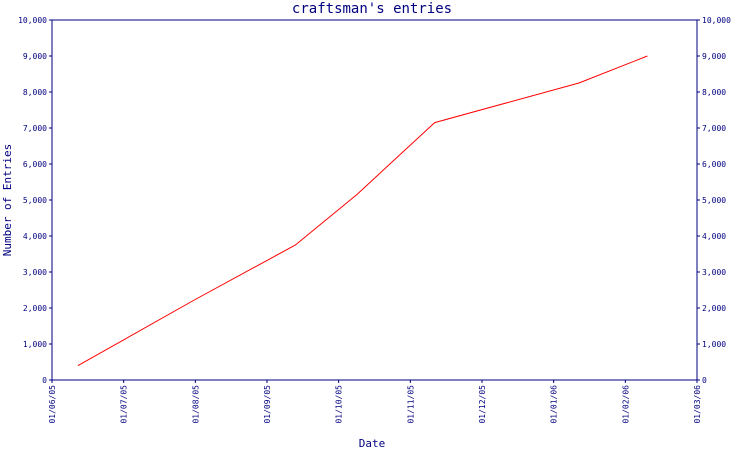 The image size is (750, 450). I want to click on y-tick-label-right: 0, so click(704, 380).